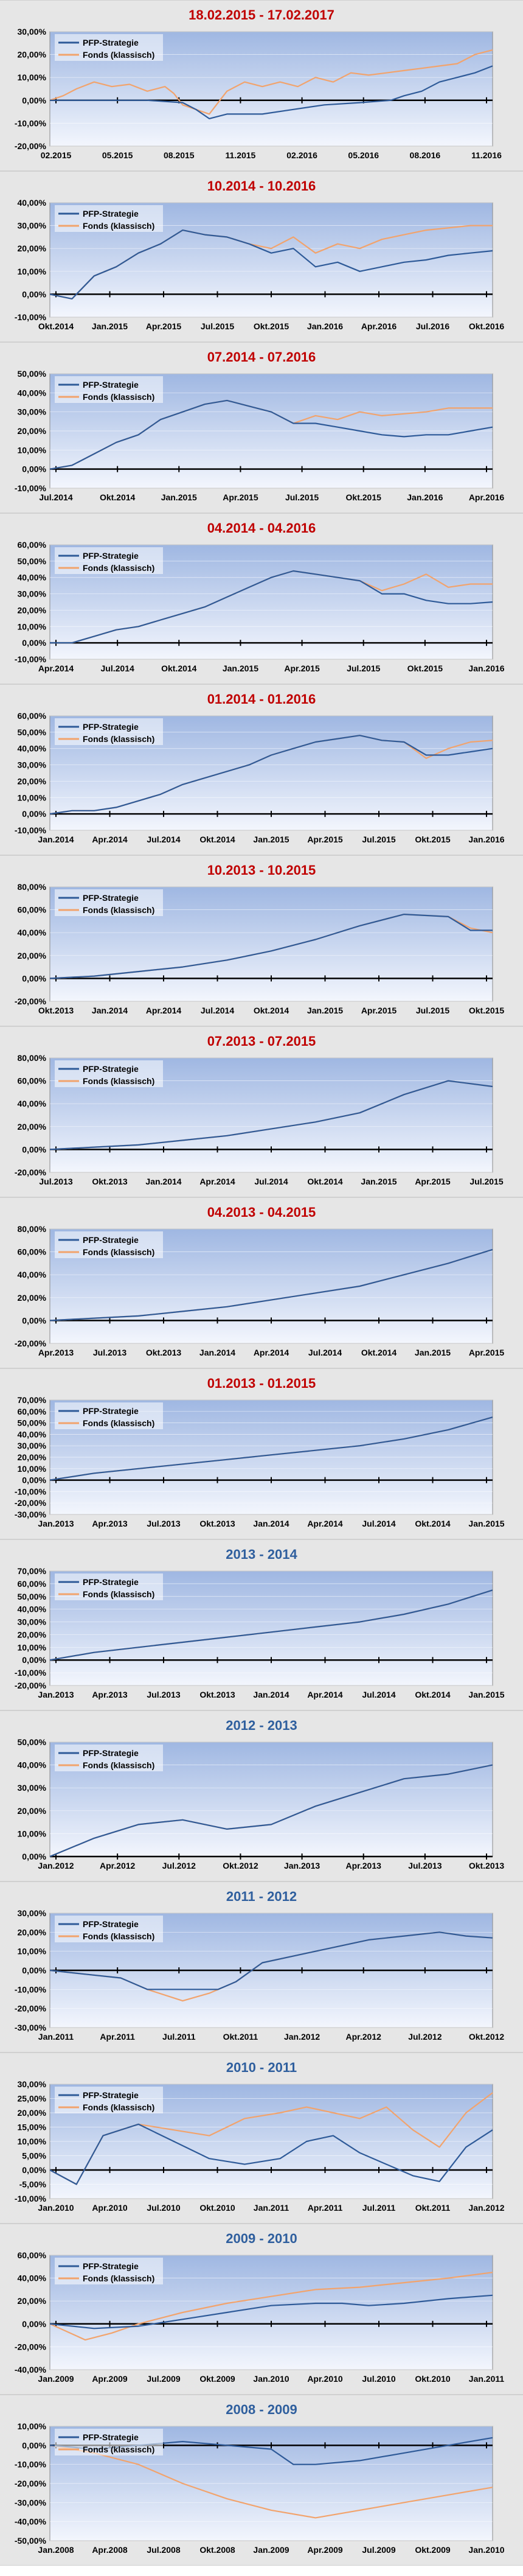 This screenshot has width=523, height=2576. Describe the element at coordinates (179, 155) in the screenshot. I see `x-tick-label: 08.2015` at that location.